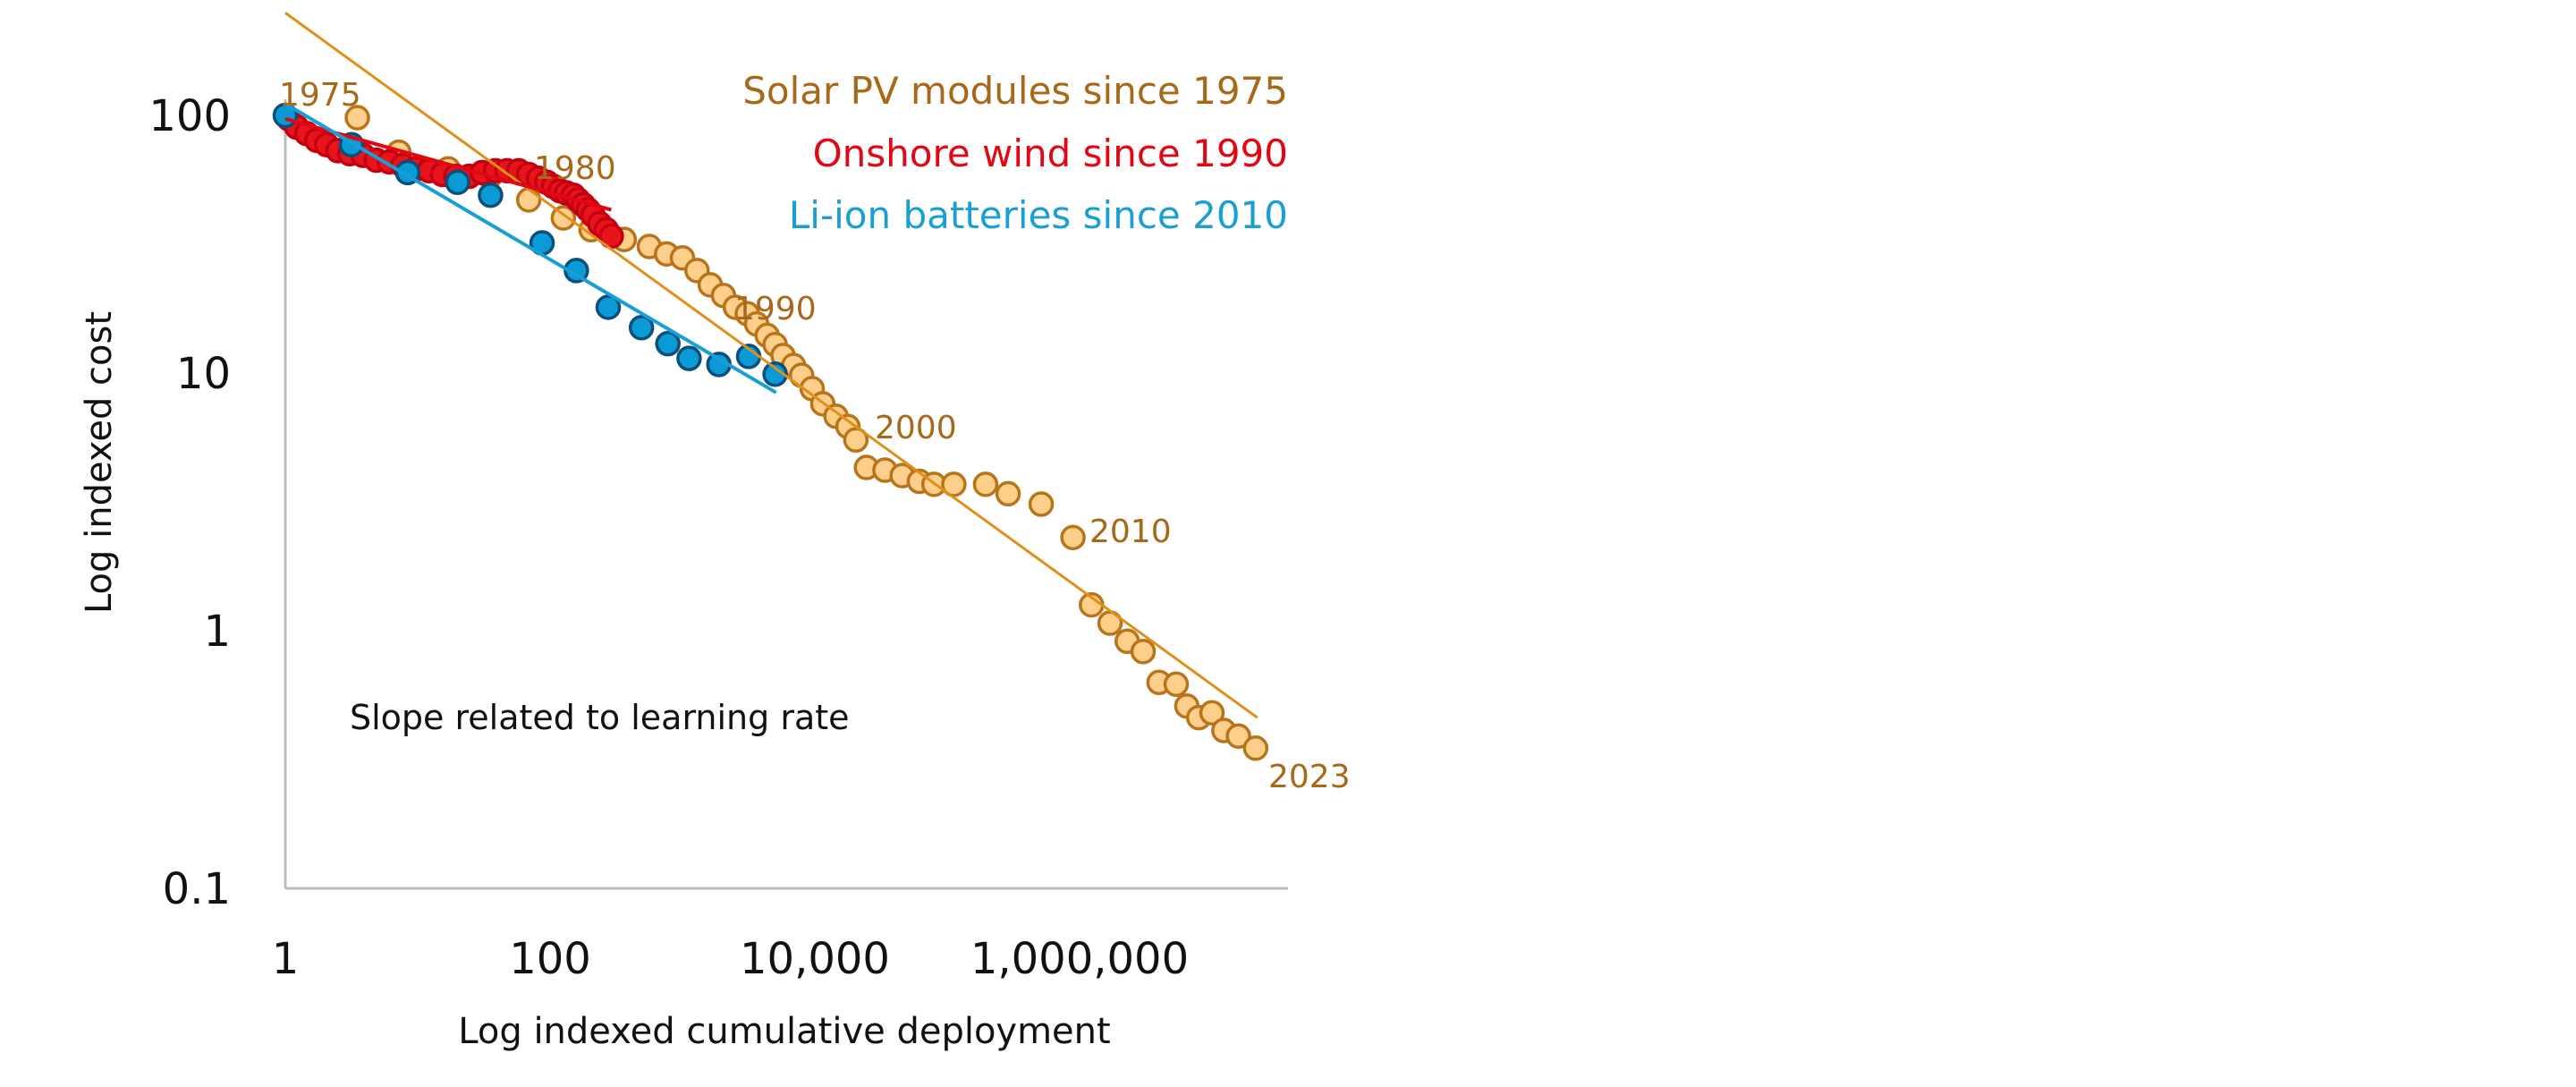 The width and height of the screenshot is (2576, 1087). Describe the element at coordinates (600, 717) in the screenshot. I see `slope-annotation: Slope related to learning rate` at that location.